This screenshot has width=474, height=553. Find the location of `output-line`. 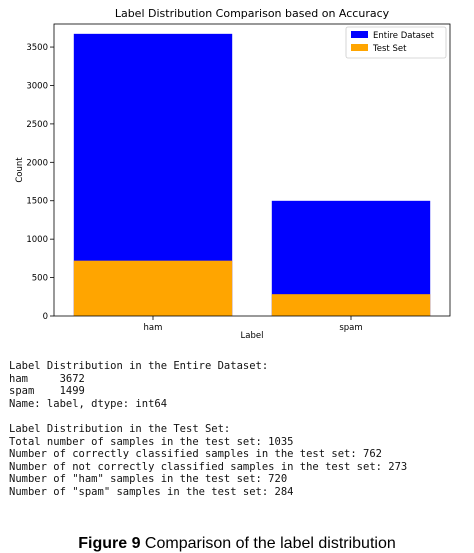

output-line is located at coordinates (208, 416).